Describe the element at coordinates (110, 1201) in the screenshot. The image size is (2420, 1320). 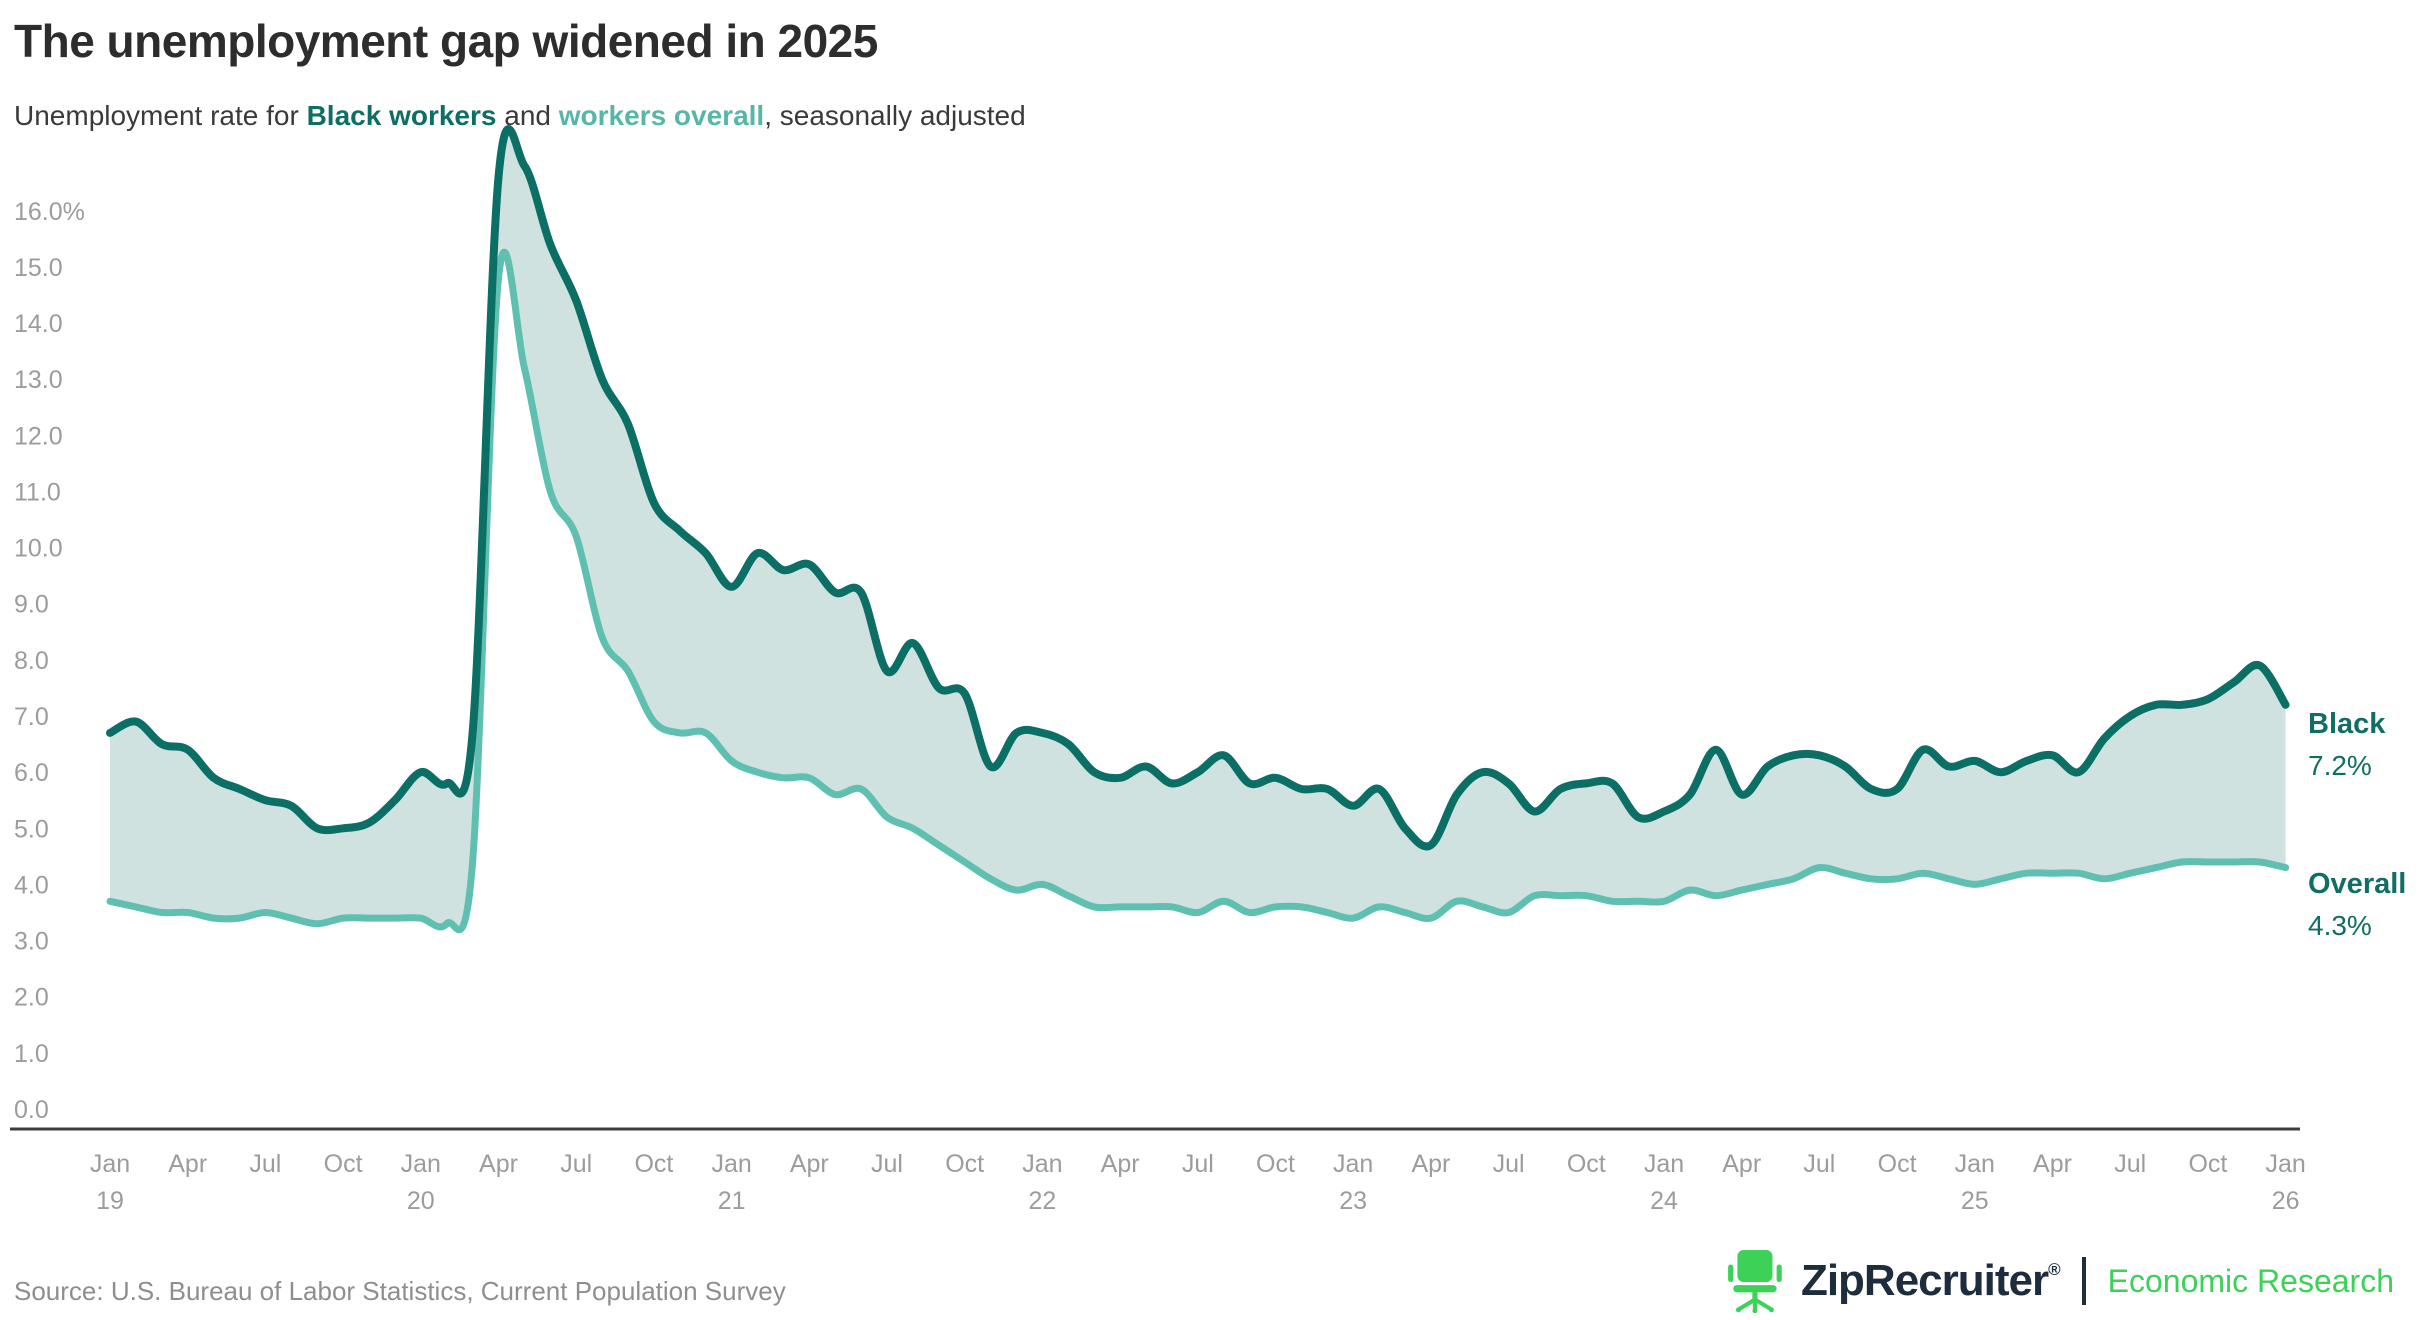
I see `x-tick-year-label: 19` at that location.